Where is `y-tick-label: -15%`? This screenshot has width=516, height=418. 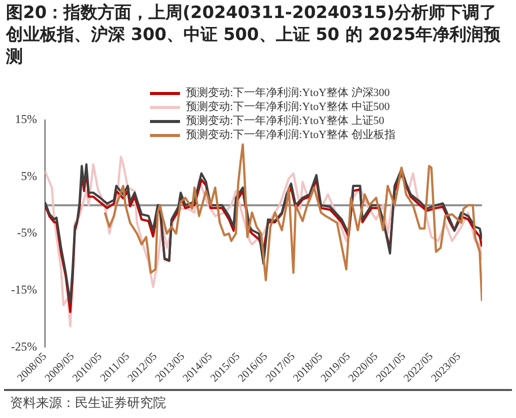 y-tick-label: -15% is located at coordinates (23, 289).